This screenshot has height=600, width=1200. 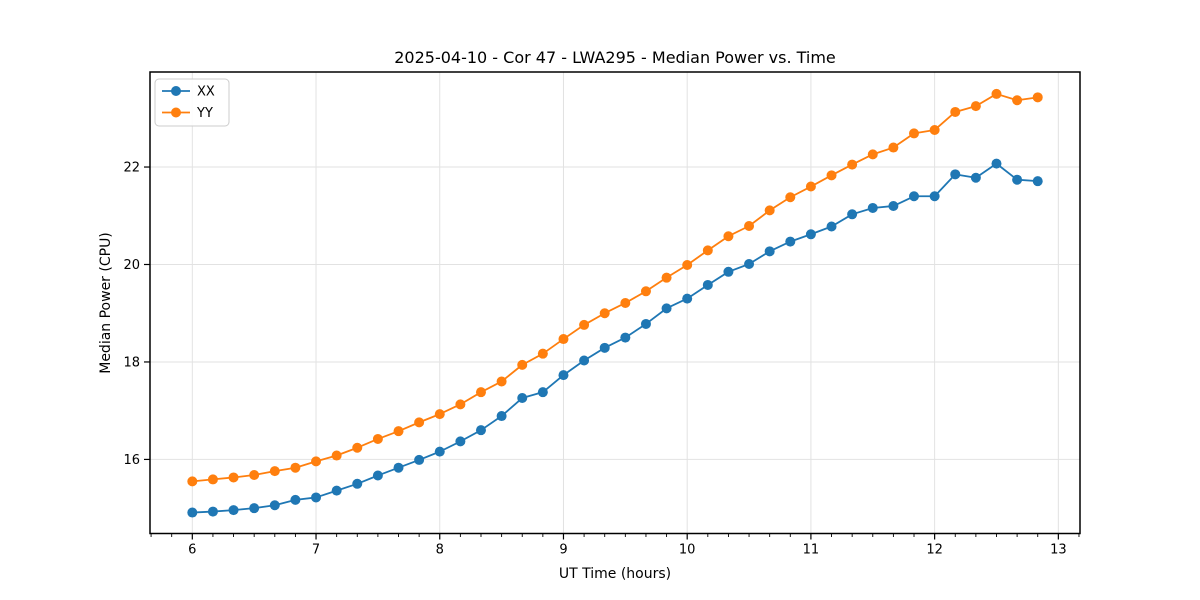 What do you see at coordinates (131, 362) in the screenshot?
I see `y-tick-label: 18` at bounding box center [131, 362].